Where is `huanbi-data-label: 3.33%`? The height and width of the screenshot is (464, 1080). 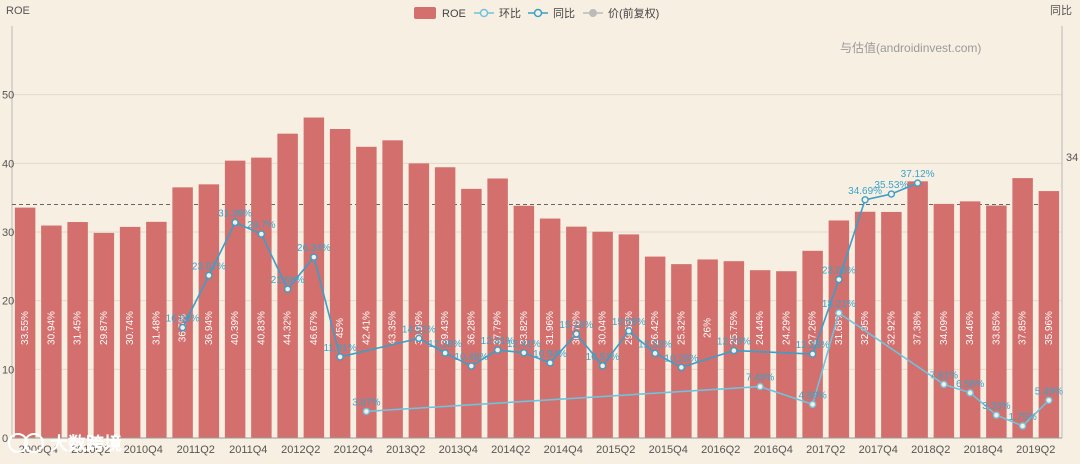
huanbi-data-label: 3.33% is located at coordinates (996, 406).